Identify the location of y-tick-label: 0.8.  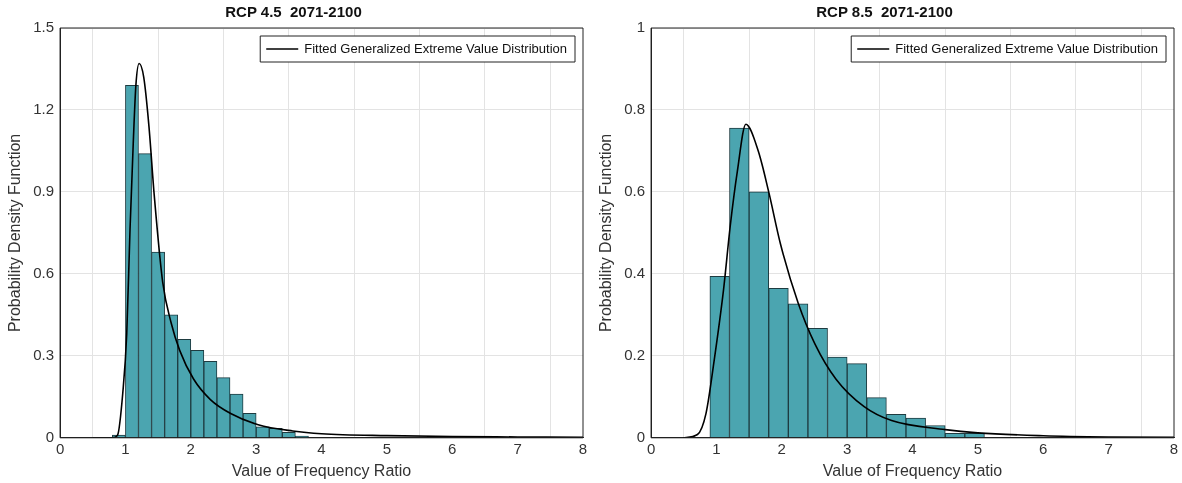
(635, 109).